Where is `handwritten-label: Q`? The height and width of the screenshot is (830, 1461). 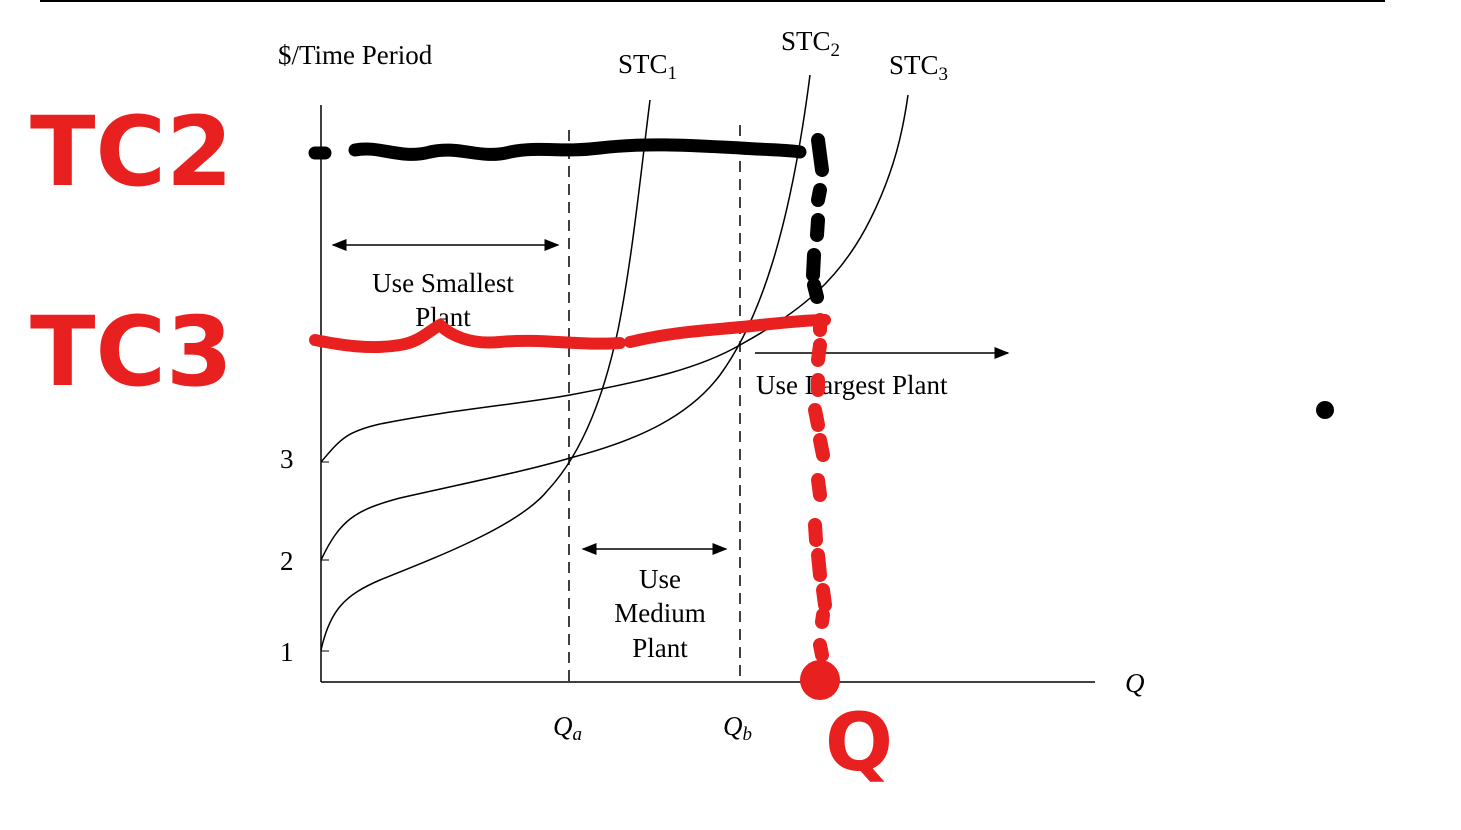
handwritten-label: Q is located at coordinates (859, 742).